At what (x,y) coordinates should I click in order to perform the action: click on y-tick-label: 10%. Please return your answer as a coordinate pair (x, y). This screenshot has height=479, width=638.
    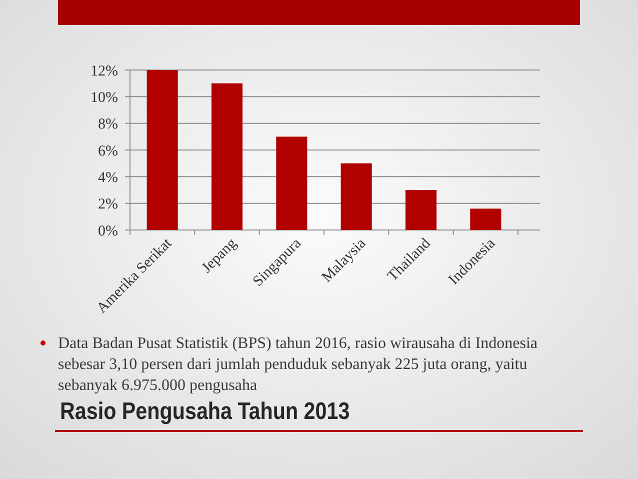
    Looking at the image, I should click on (104, 98).